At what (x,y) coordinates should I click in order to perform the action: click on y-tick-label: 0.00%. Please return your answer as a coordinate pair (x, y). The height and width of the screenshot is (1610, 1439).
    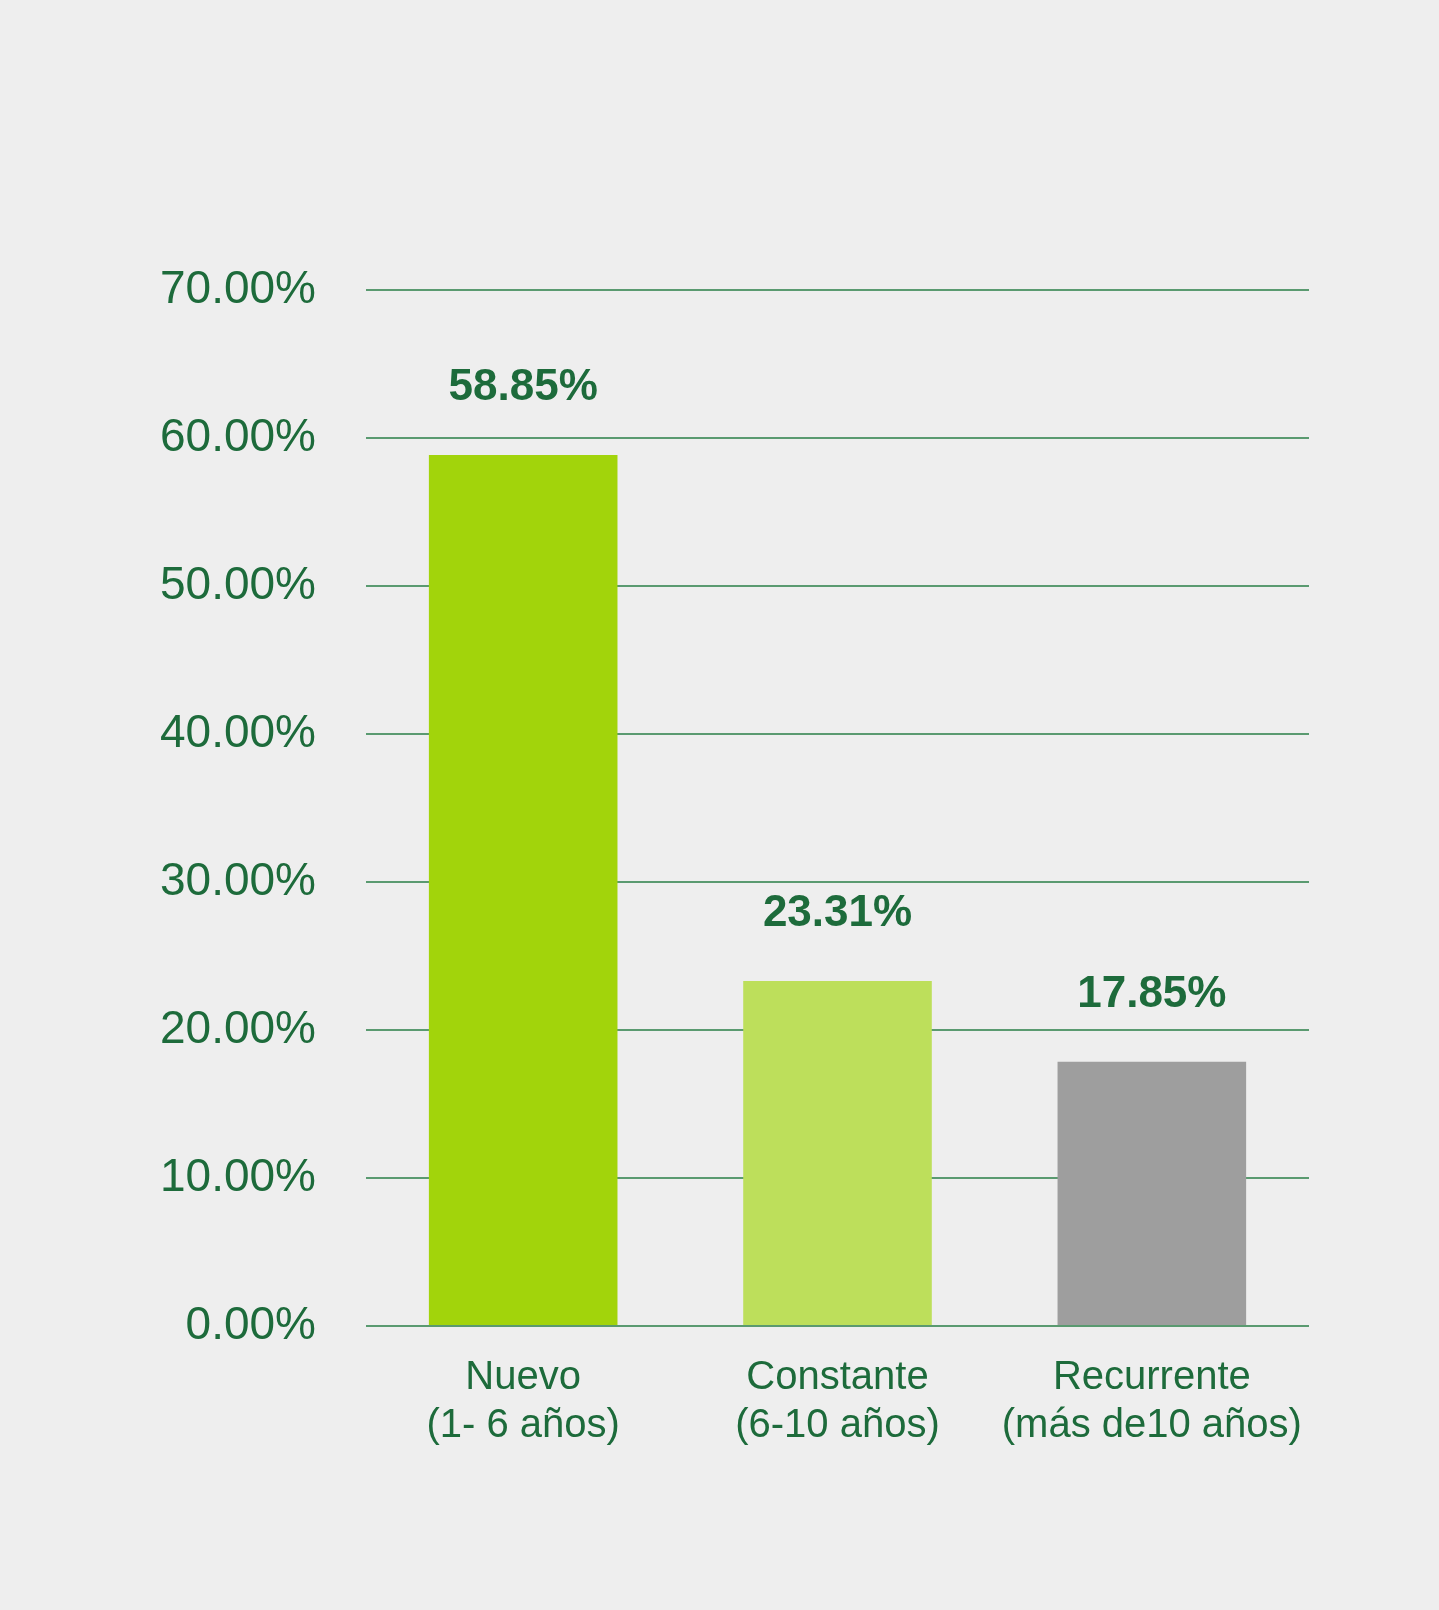
    Looking at the image, I should click on (251, 1322).